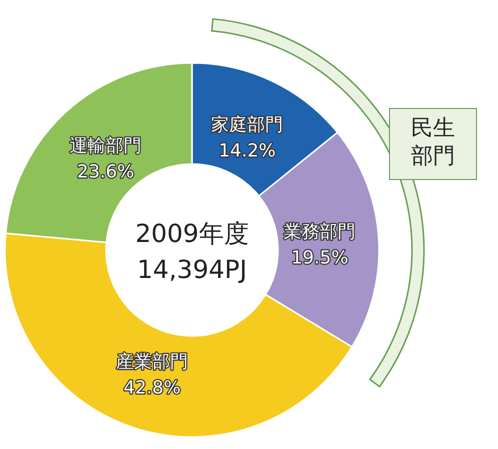 This screenshot has width=498, height=449. Describe the element at coordinates (319, 257) in the screenshot. I see `data-label: 19.5%` at that location.